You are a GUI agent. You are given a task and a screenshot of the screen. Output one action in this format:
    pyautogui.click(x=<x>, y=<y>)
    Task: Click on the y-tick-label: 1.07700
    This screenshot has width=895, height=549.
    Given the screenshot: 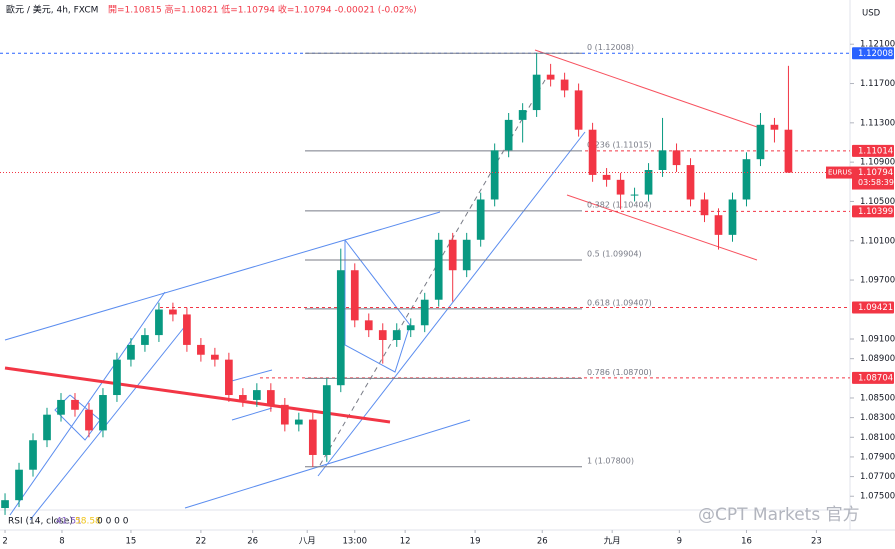 What is the action you would take?
    pyautogui.click(x=877, y=477)
    